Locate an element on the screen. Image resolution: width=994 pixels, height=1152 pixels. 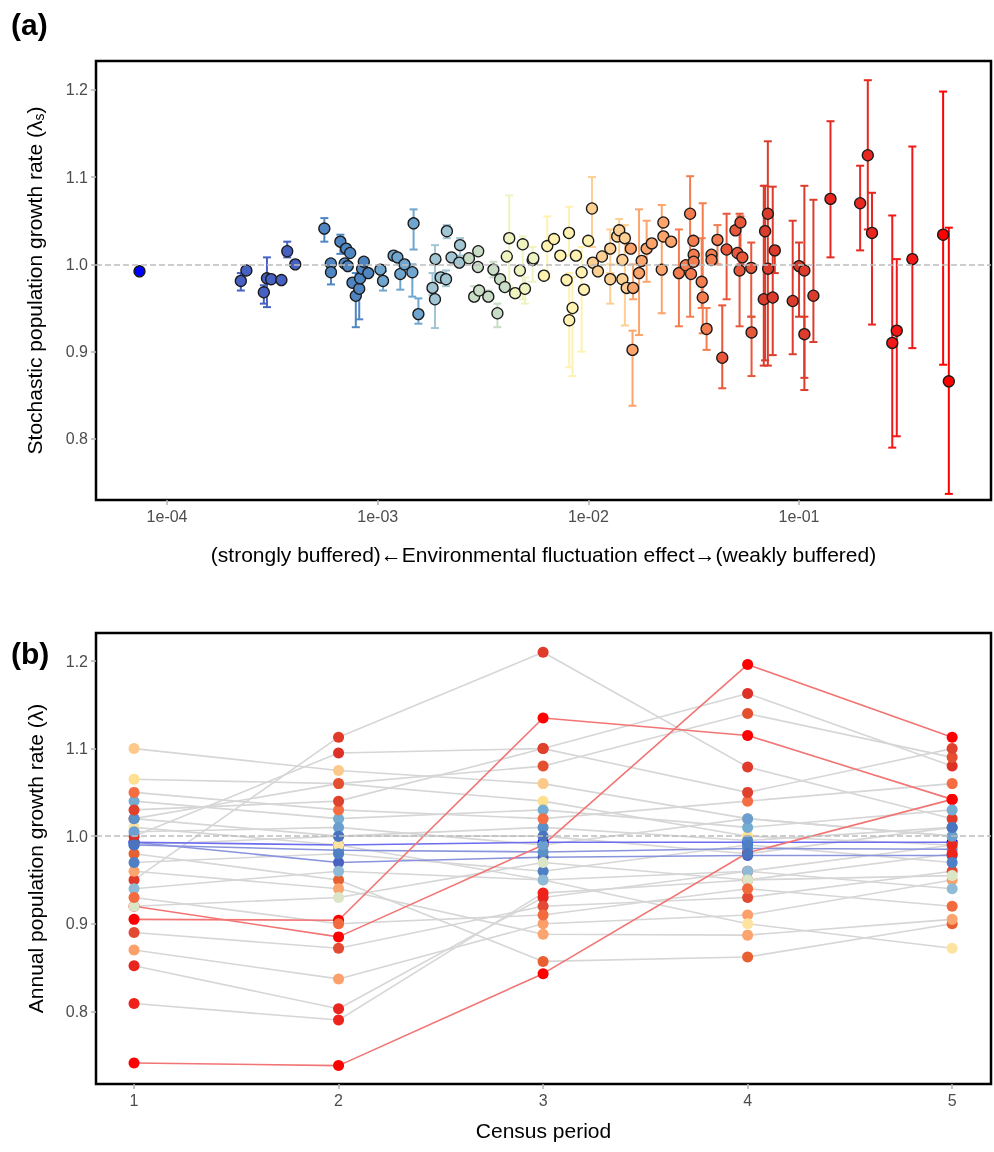
x-tick-label: 1e-03 is located at coordinates (378, 516).